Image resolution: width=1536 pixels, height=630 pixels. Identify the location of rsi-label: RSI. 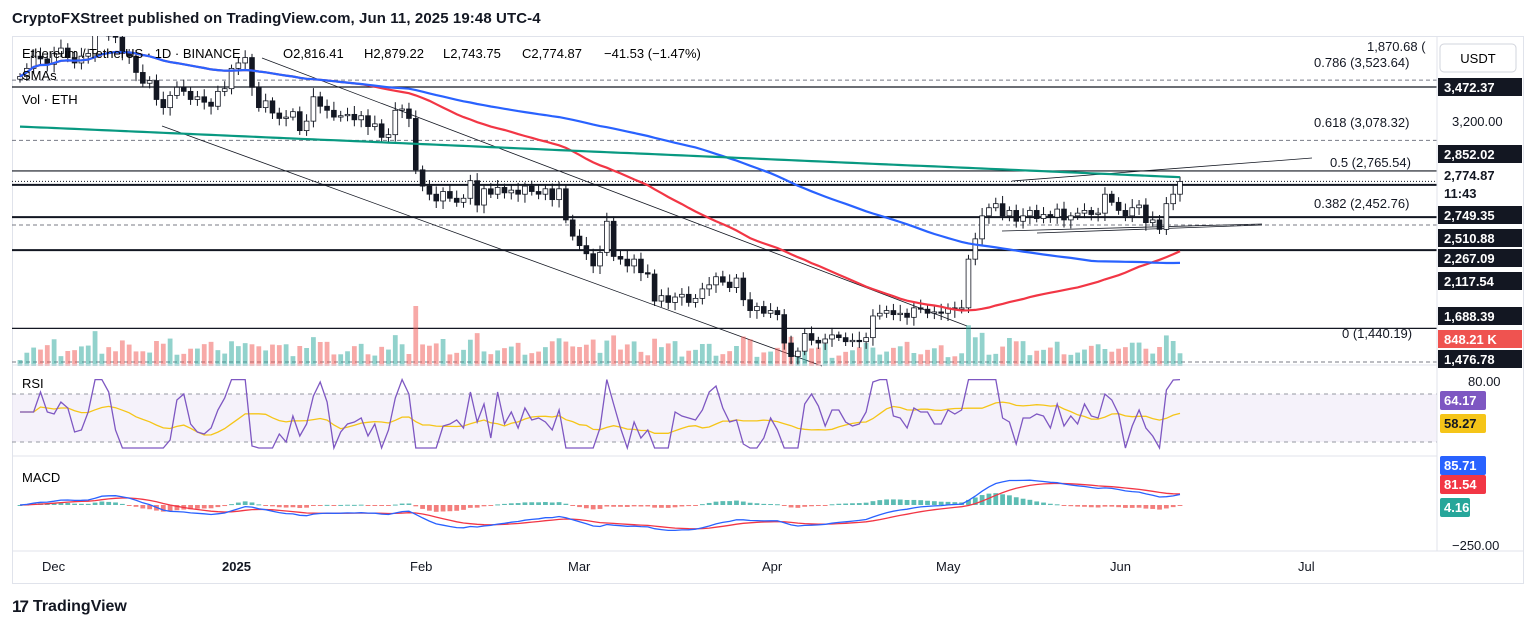
(33, 383).